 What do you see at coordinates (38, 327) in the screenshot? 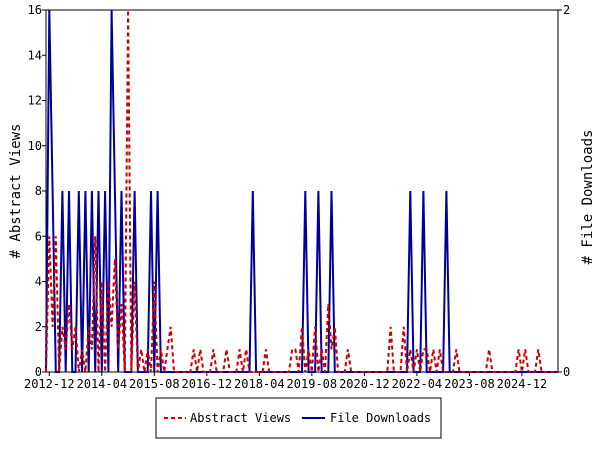
I see `y-tick-label-left: 2` at bounding box center [38, 327].